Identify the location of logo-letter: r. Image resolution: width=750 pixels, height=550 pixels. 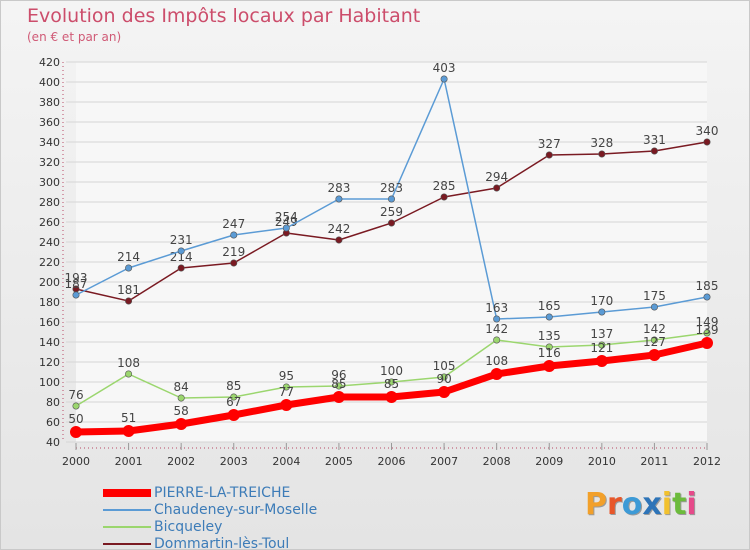
(614, 504).